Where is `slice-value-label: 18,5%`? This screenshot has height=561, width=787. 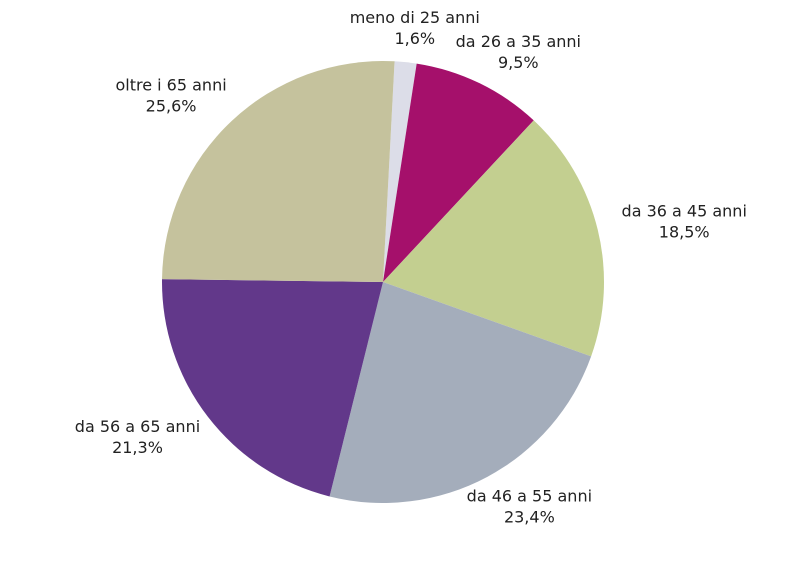 slice-value-label: 18,5% is located at coordinates (684, 231).